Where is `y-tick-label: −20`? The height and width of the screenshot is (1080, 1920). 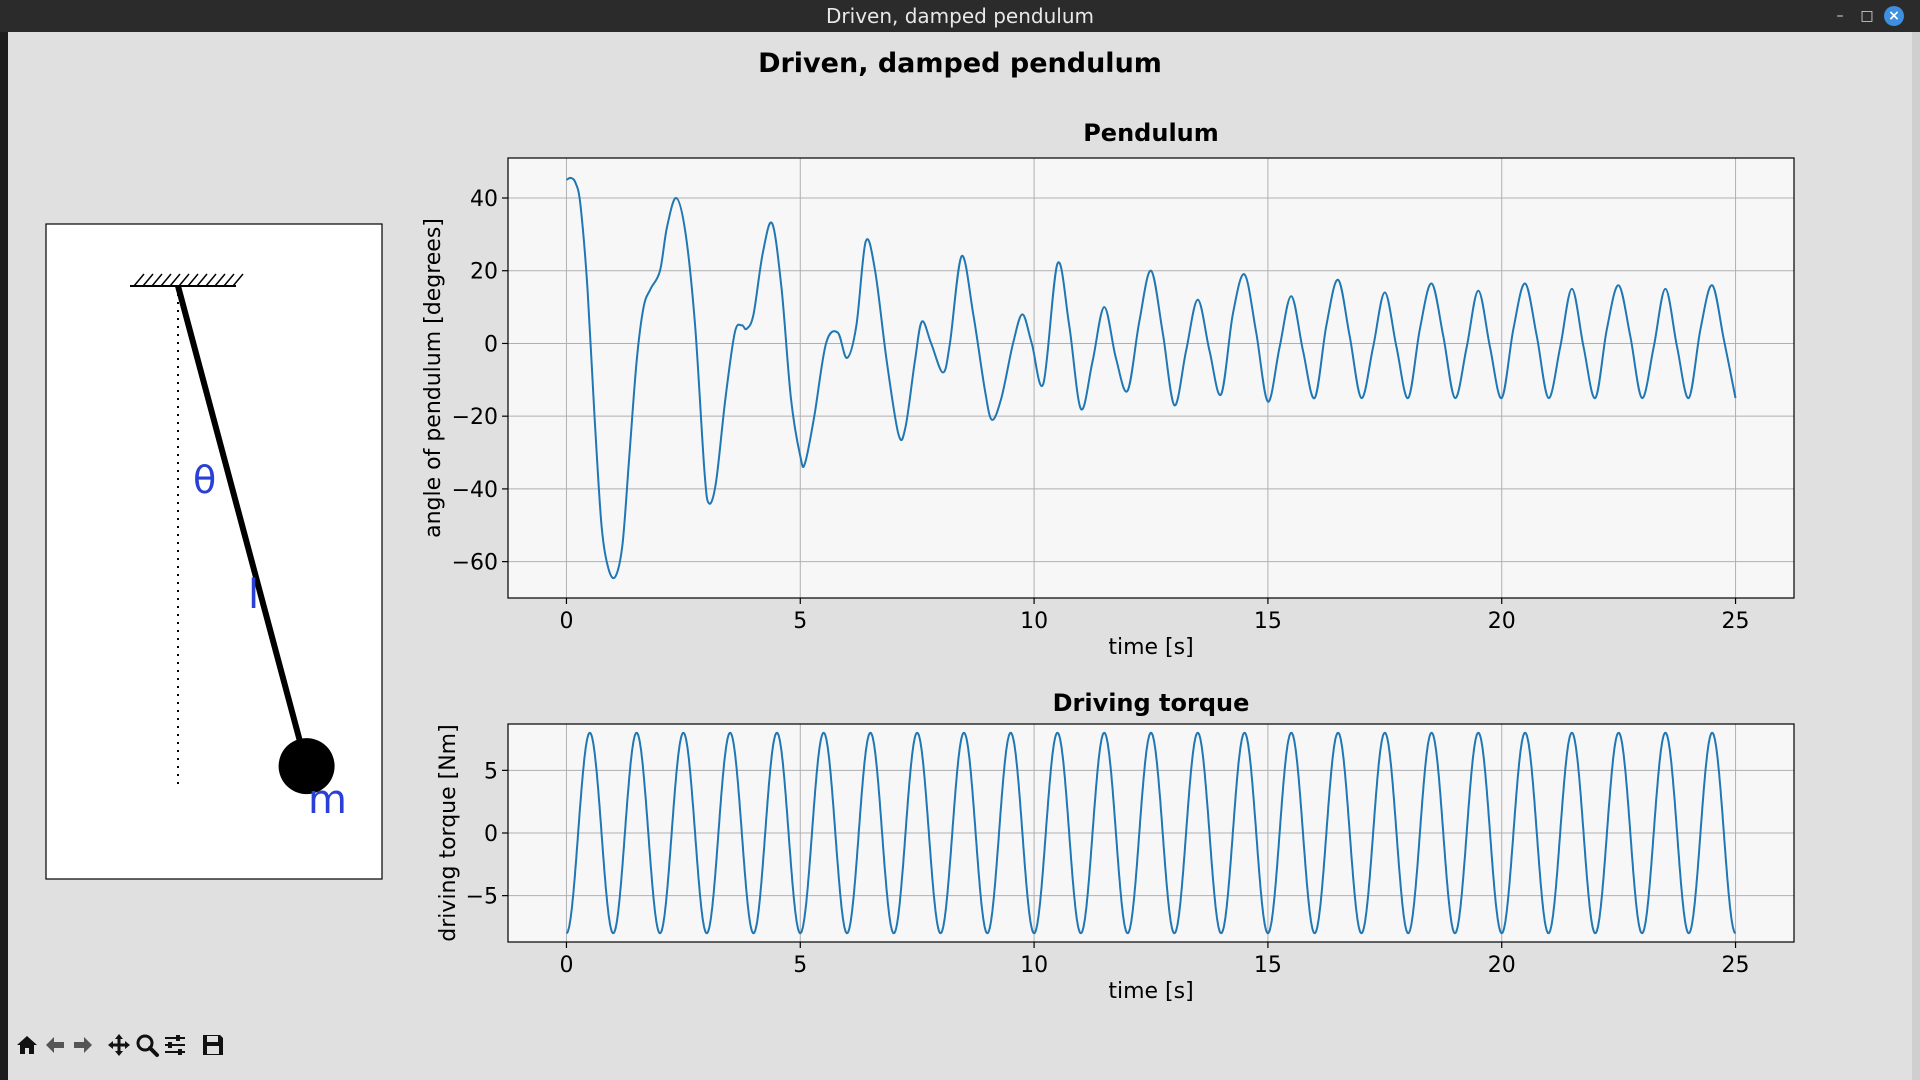 y-tick-label: −20 is located at coordinates (475, 417).